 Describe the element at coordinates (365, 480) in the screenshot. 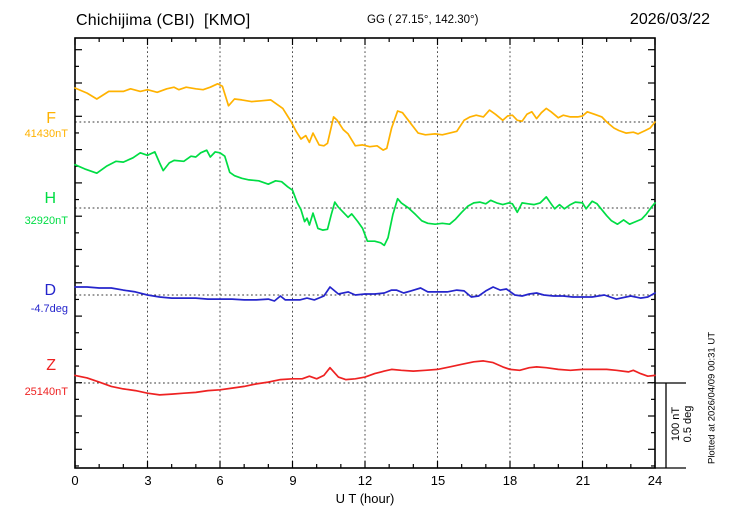

I see `x-tick-label-12: 12` at that location.